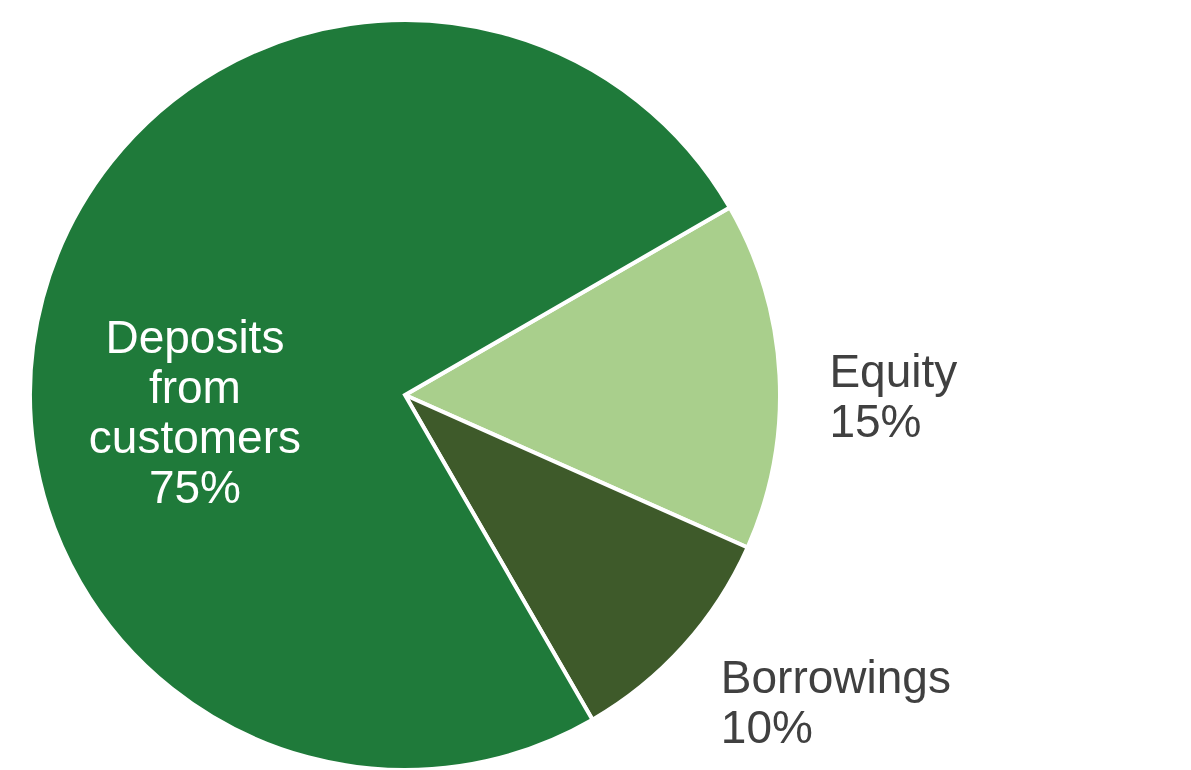  Describe the element at coordinates (194, 386) in the screenshot. I see `slice-label: Deposits from customers` at that location.